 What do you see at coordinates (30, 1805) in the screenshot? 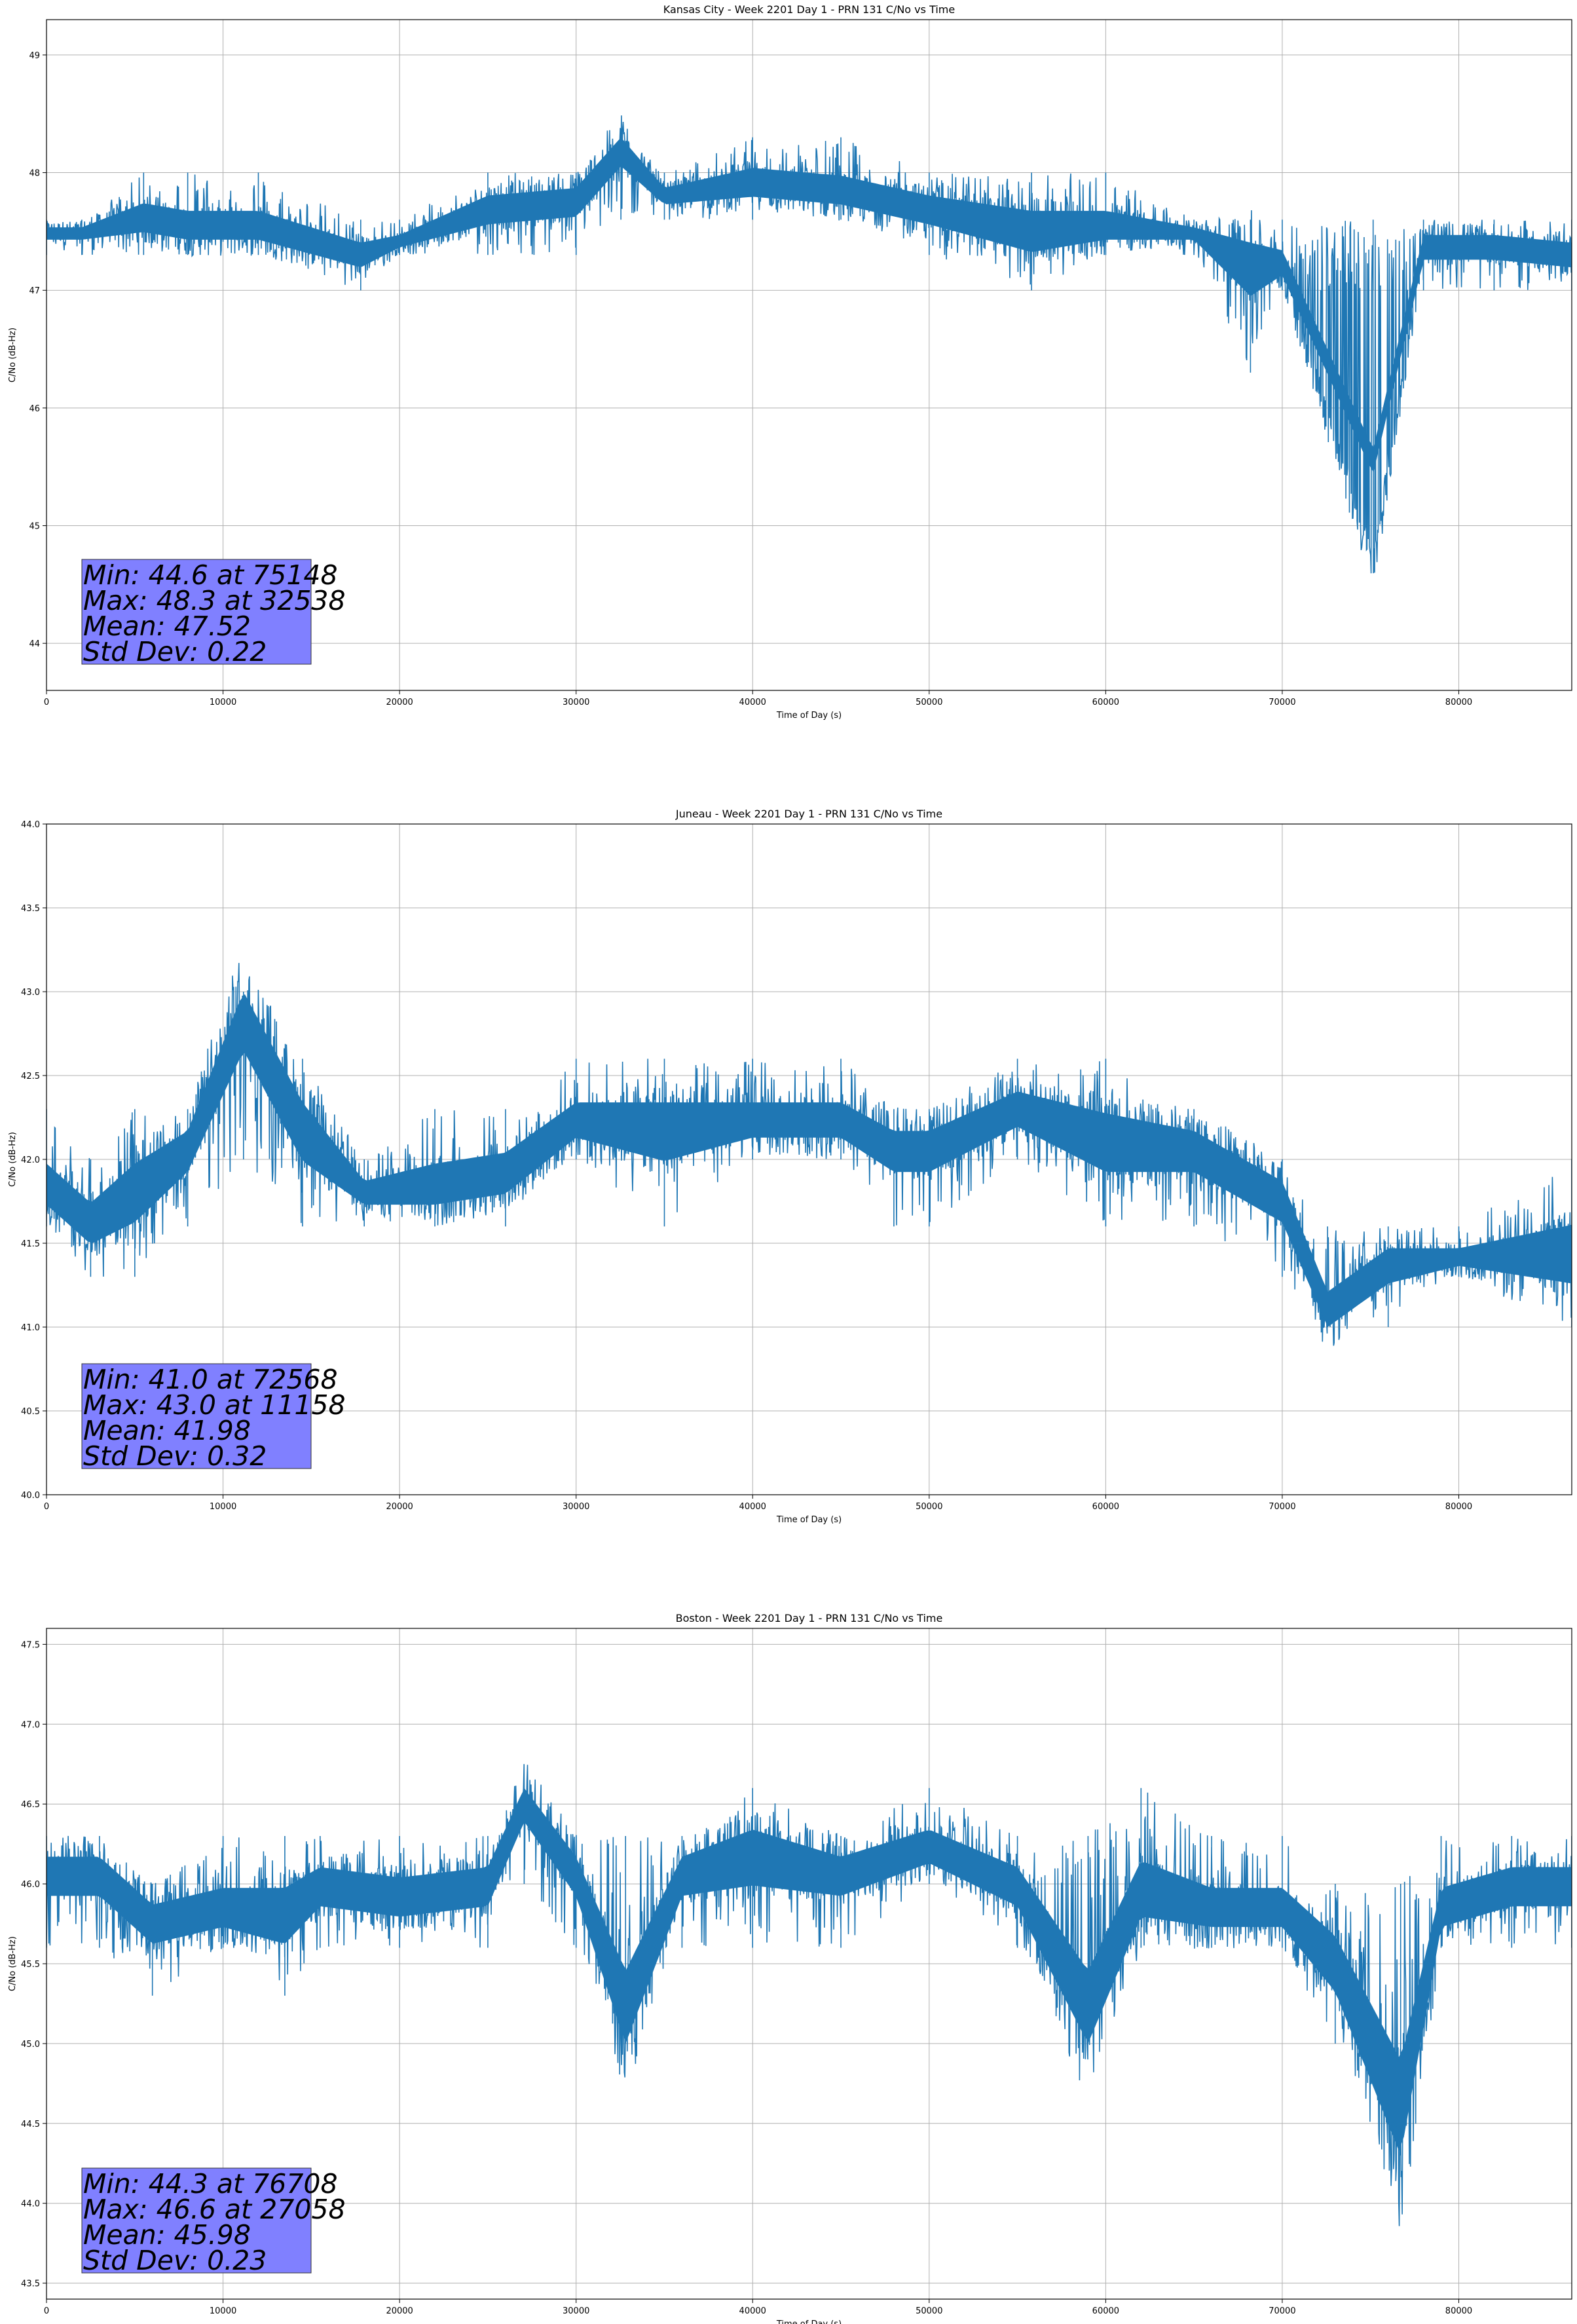
I see `y-tick-label: 46.5` at bounding box center [30, 1805].